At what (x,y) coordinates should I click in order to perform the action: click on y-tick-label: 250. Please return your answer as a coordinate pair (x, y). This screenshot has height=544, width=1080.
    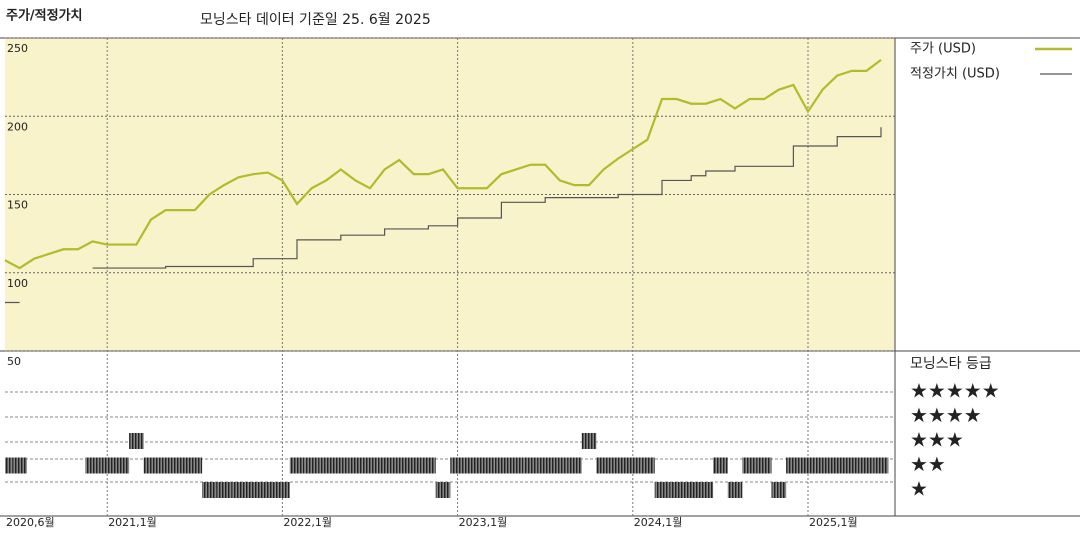
    Looking at the image, I should click on (17, 48).